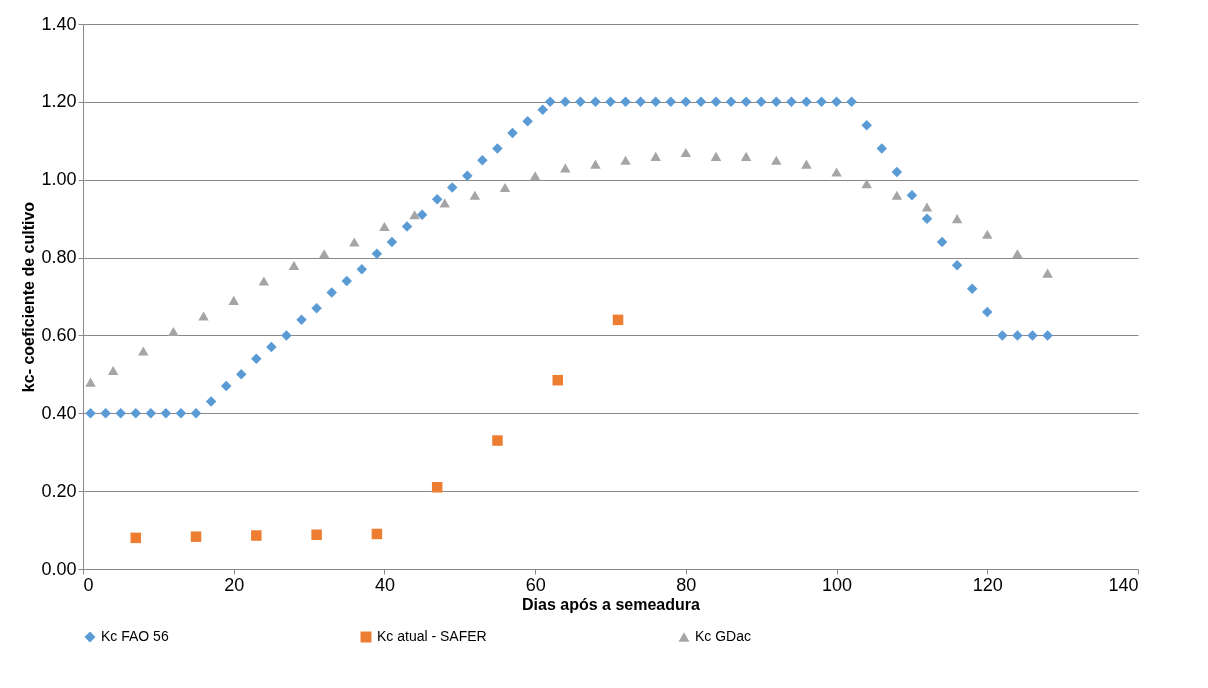  What do you see at coordinates (59, 568) in the screenshot?
I see `y-tick-label: 0.00` at bounding box center [59, 568].